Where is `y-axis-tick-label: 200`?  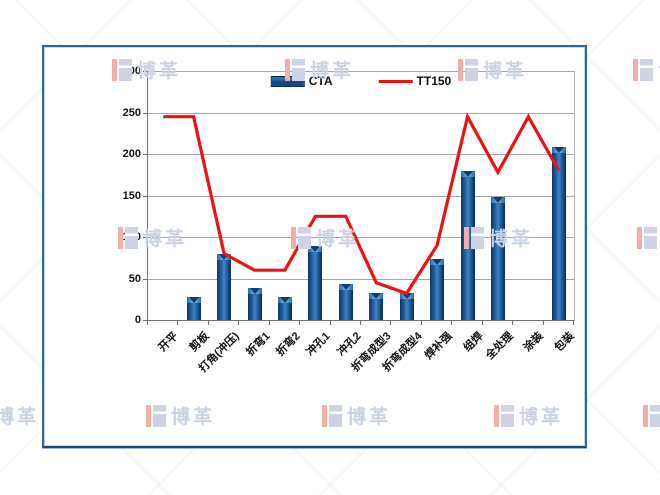 y-axis-tick-label: 200 is located at coordinates (131, 154).